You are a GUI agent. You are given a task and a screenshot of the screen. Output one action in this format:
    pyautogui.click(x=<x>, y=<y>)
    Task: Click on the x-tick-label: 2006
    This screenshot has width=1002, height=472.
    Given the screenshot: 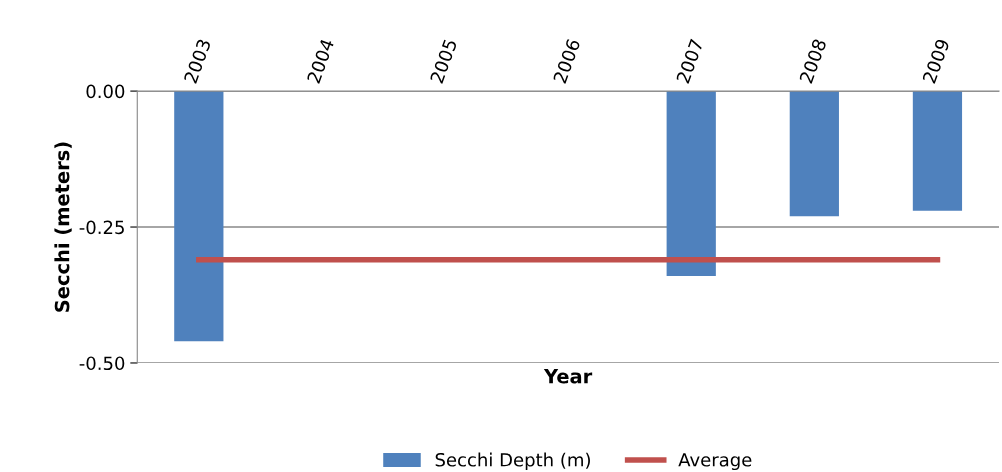 What is the action you would take?
    pyautogui.click(x=566, y=61)
    